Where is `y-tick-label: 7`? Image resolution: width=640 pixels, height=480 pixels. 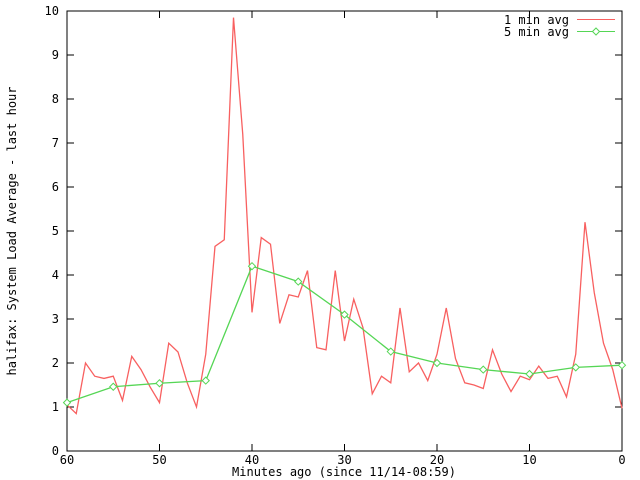
y-tick-label: 7 is located at coordinates (55, 143).